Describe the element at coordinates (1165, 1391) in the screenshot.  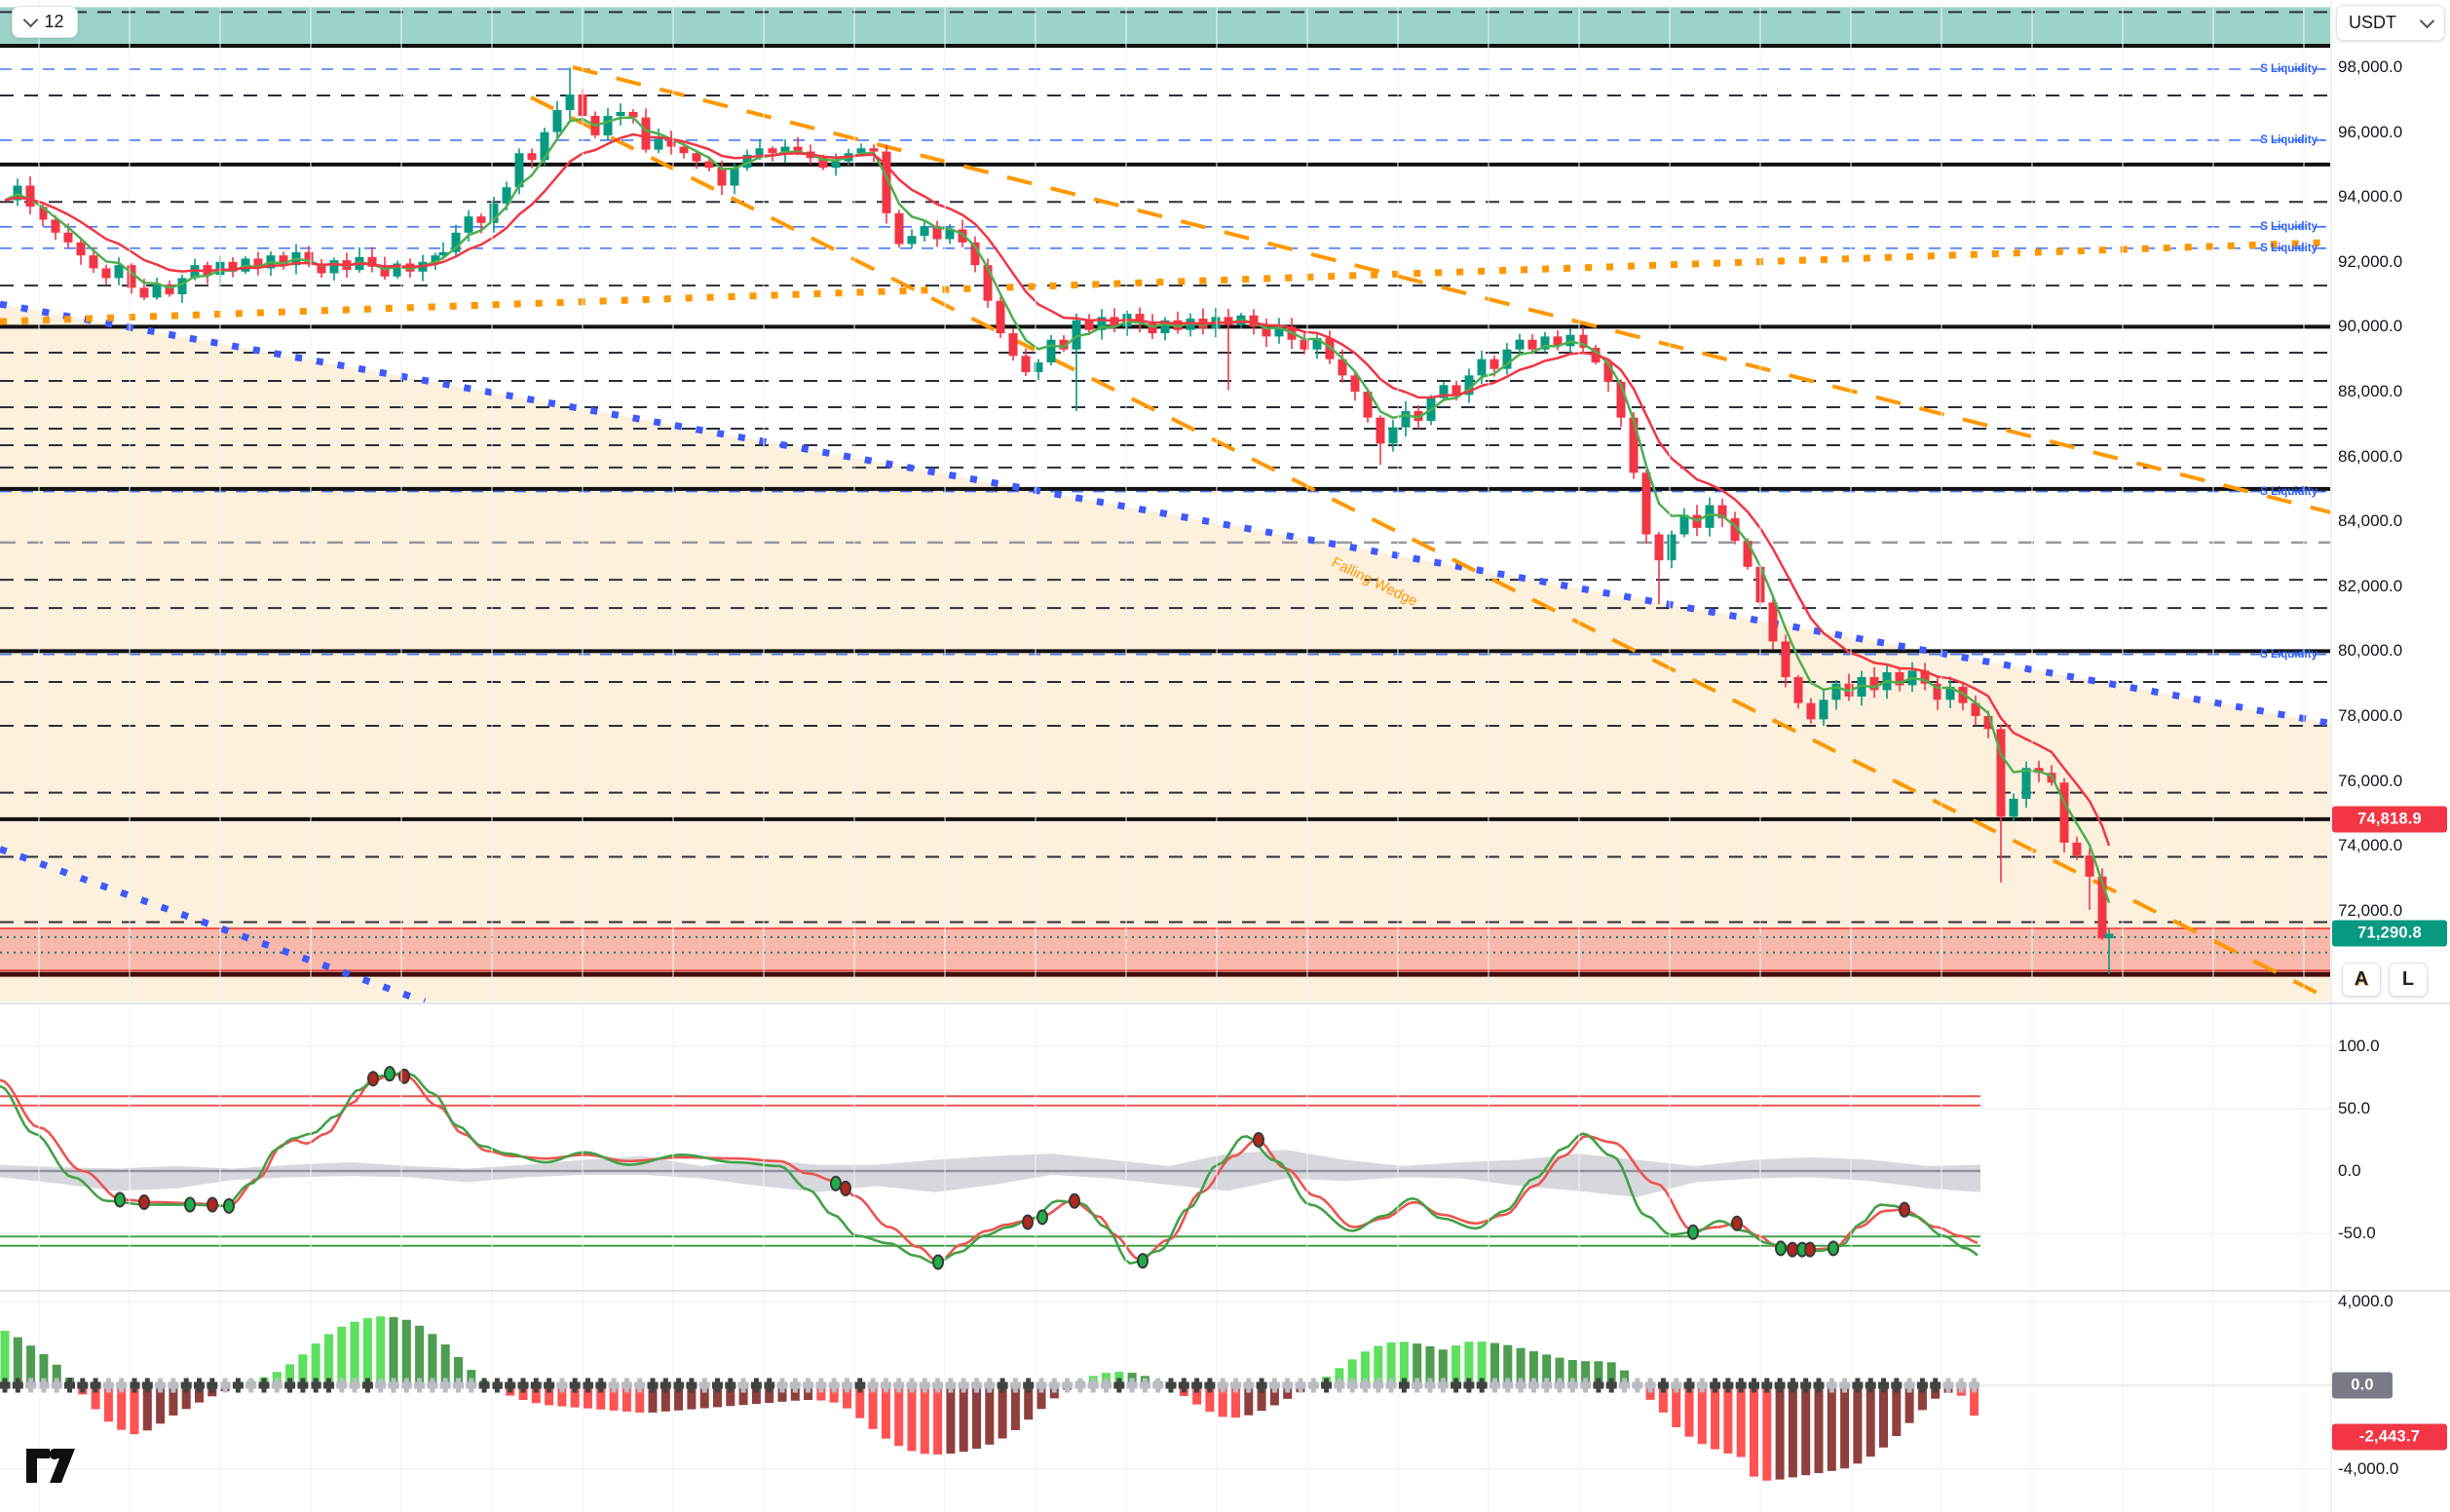
I see `histogram-pane` at that location.